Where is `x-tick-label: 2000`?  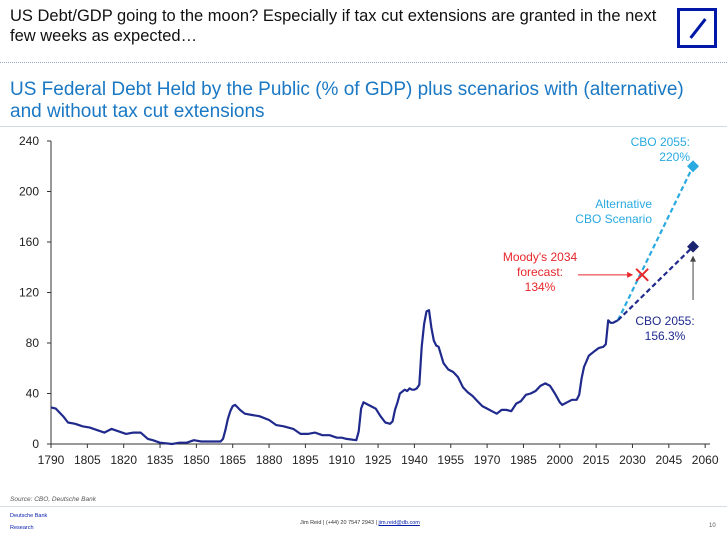
x-tick-label: 2000 is located at coordinates (559, 460).